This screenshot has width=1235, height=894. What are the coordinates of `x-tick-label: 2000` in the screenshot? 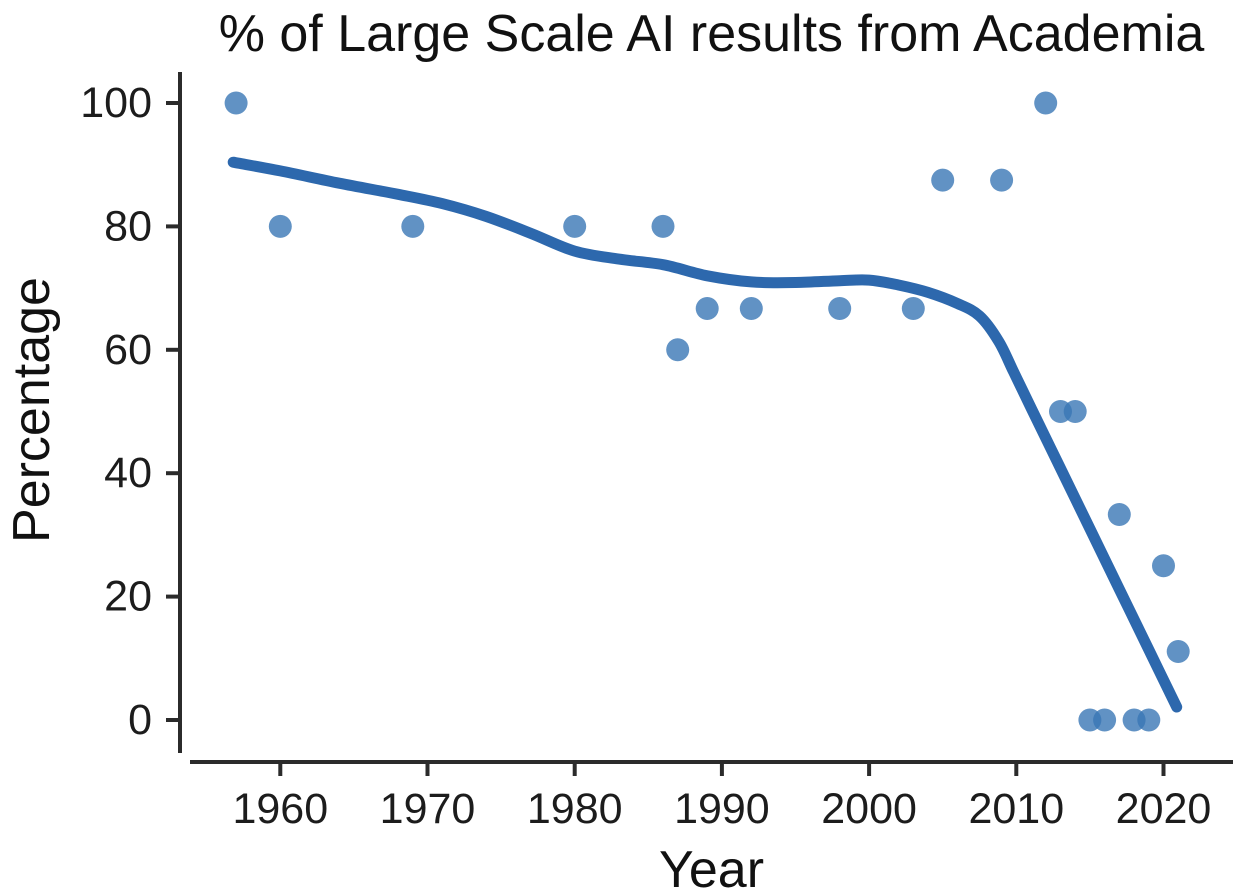 It's located at (869, 809).